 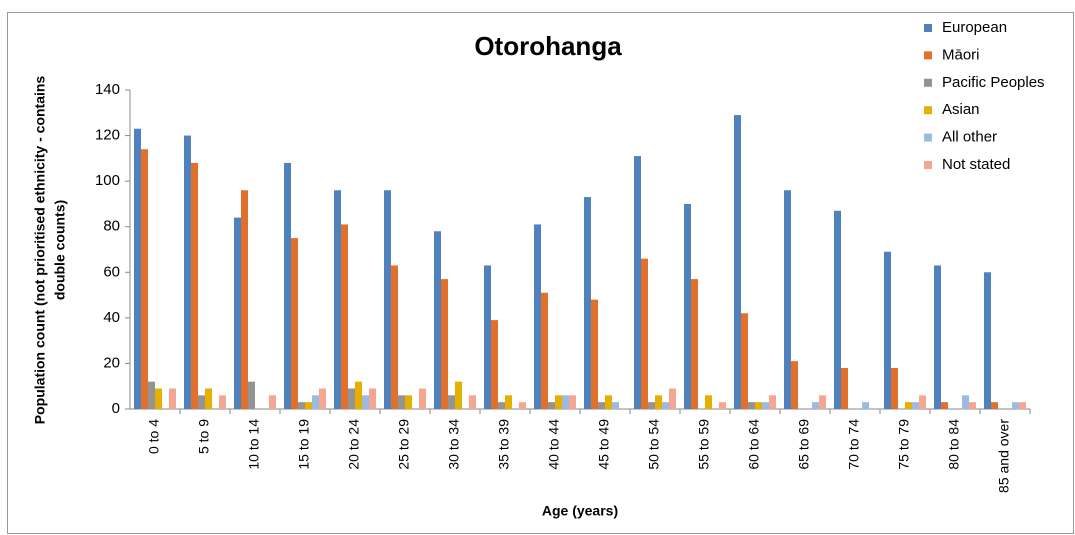 I want to click on x-tick-label: 70 to 74, so click(x=854, y=444).